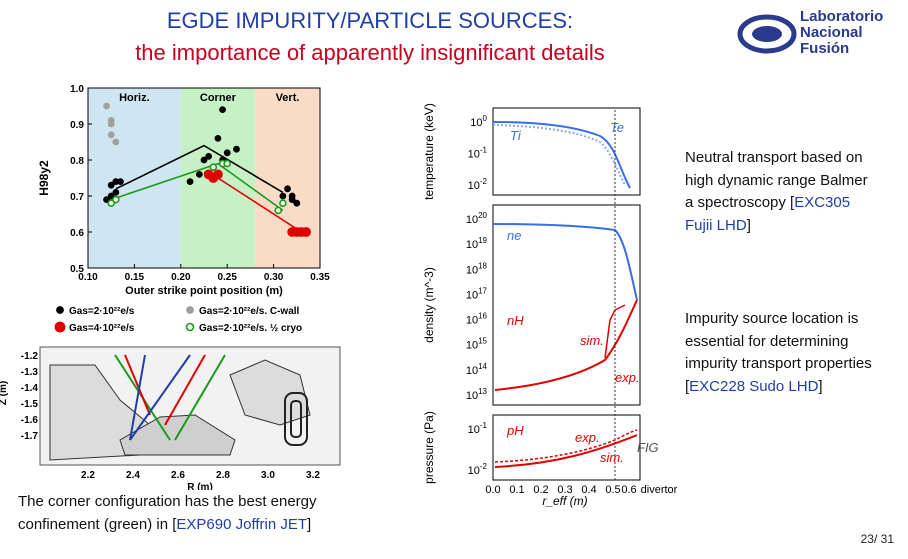 Image resolution: width=908 pixels, height=559 pixels. Describe the element at coordinates (478, 469) in the screenshot. I see `lhd-ytick-2-1: 10⁻²` at that location.